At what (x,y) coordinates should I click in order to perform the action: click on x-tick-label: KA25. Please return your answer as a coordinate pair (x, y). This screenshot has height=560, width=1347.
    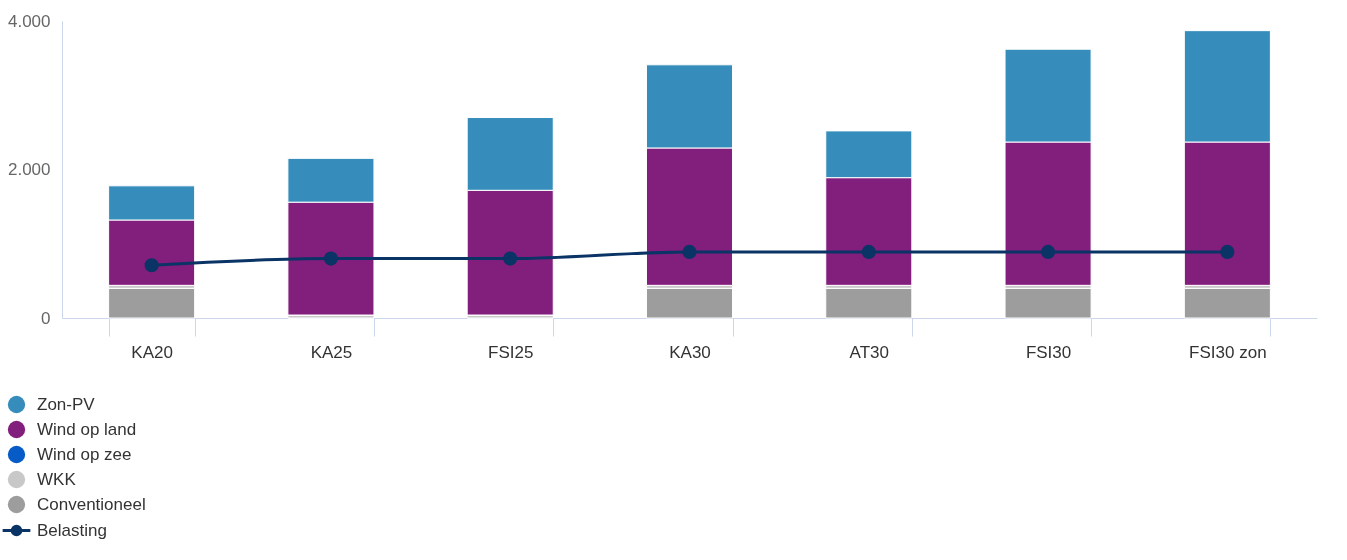
    Looking at the image, I should click on (331, 352).